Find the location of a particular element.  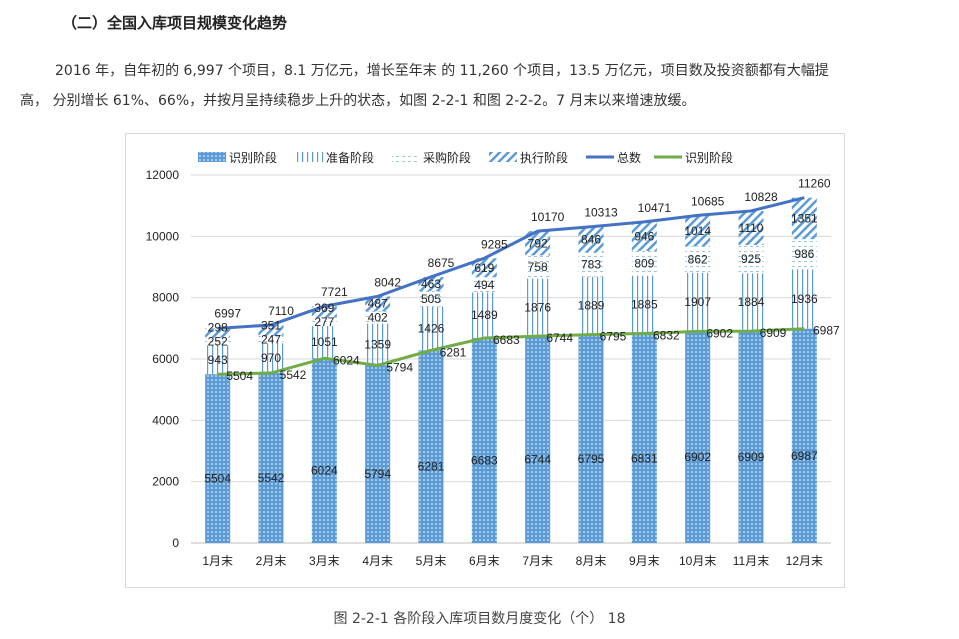

data-label: 6909 is located at coordinates (751, 457).